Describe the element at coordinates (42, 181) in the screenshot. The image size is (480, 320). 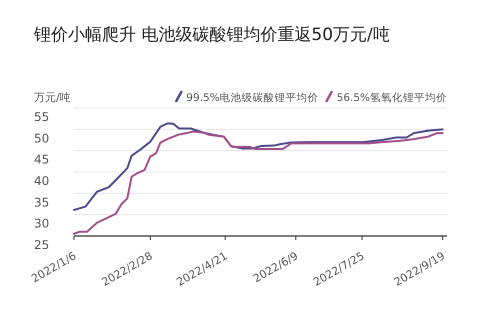
I see `y-tick-label: 40` at that location.